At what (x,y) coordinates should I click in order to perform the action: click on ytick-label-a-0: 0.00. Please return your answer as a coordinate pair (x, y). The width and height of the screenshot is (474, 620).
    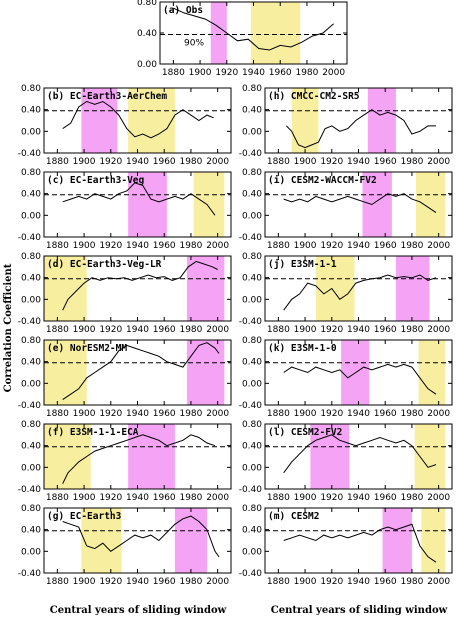
    Looking at the image, I should click on (147, 65).